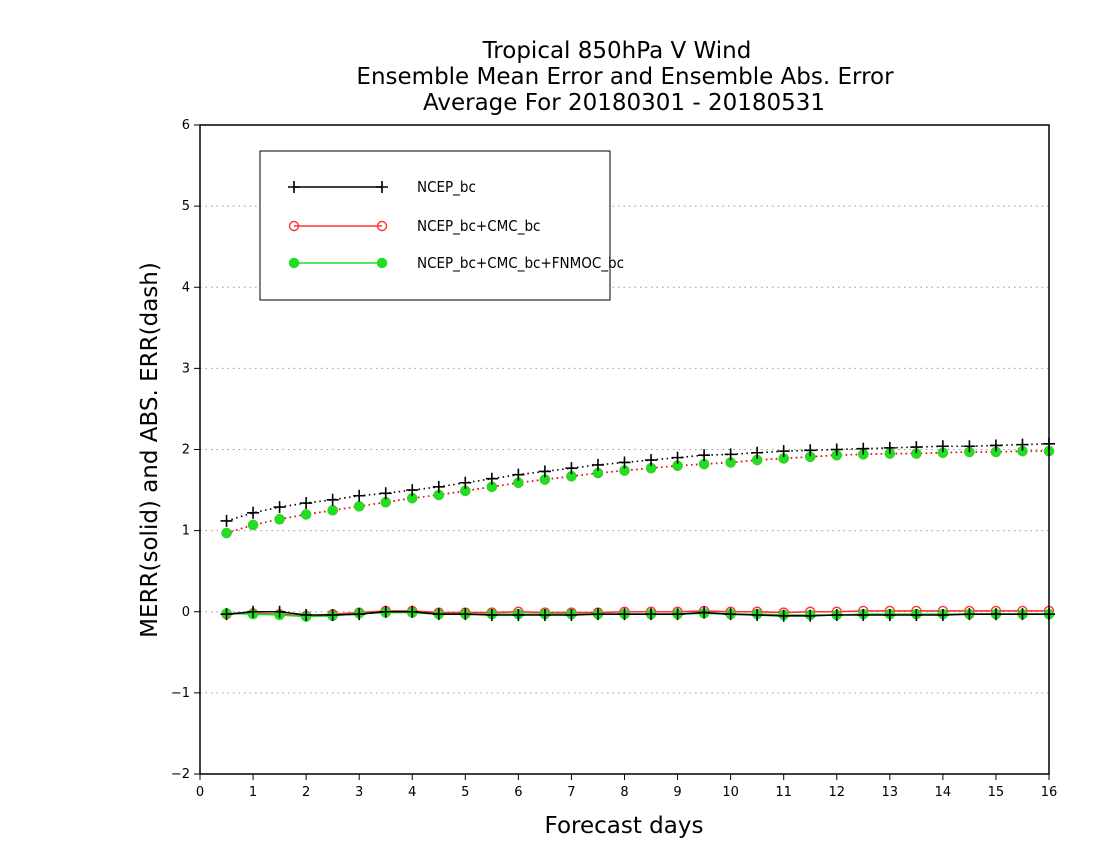 The height and width of the screenshot is (854, 1100). I want to click on x-tick-label: 7, so click(571, 792).